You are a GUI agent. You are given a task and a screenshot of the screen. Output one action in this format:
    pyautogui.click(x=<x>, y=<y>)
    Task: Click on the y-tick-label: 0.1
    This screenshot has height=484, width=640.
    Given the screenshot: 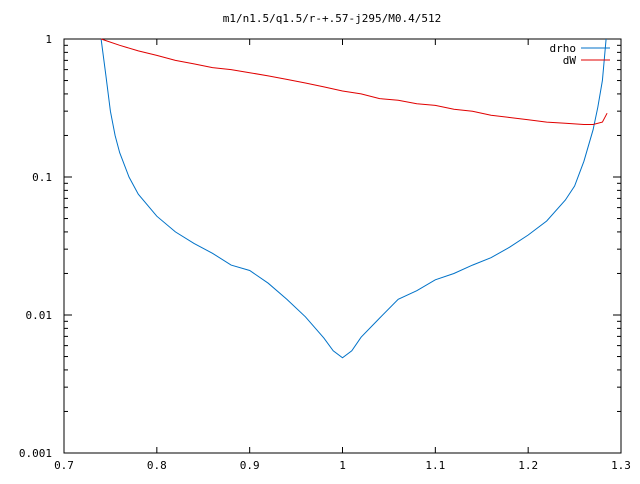 What is the action you would take?
    pyautogui.click(x=42, y=177)
    